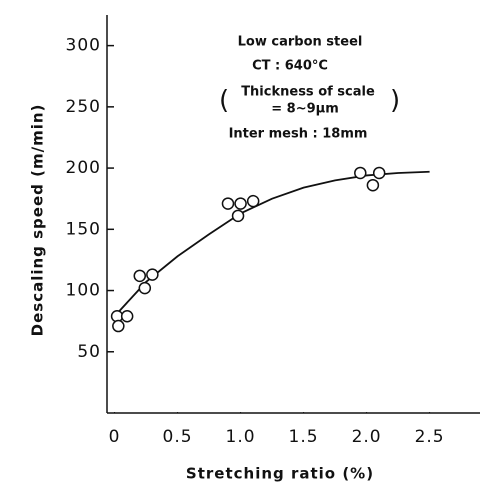 This screenshot has width=490, height=485. What do you see at coordinates (89, 352) in the screenshot?
I see `y-tick-label: 50` at bounding box center [89, 352].